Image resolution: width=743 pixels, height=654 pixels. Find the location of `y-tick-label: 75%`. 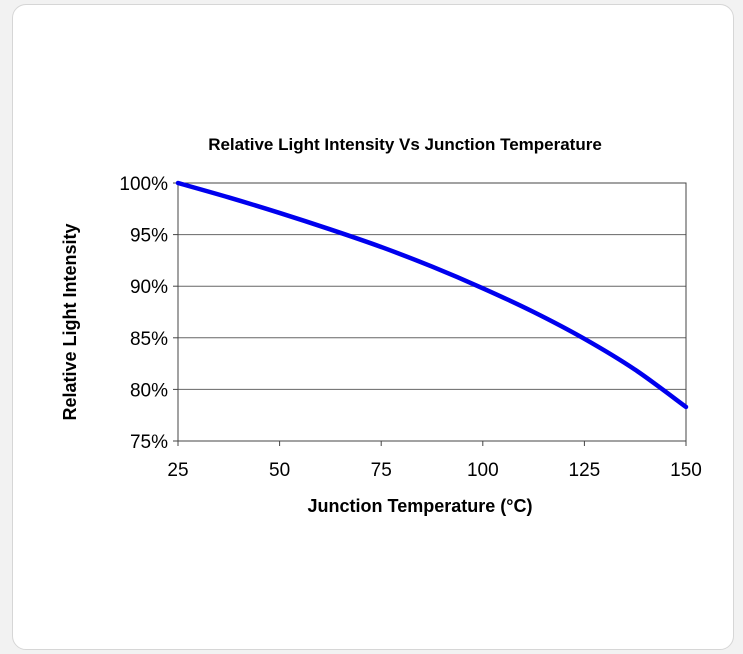

y-tick-label: 75% is located at coordinates (149, 442).